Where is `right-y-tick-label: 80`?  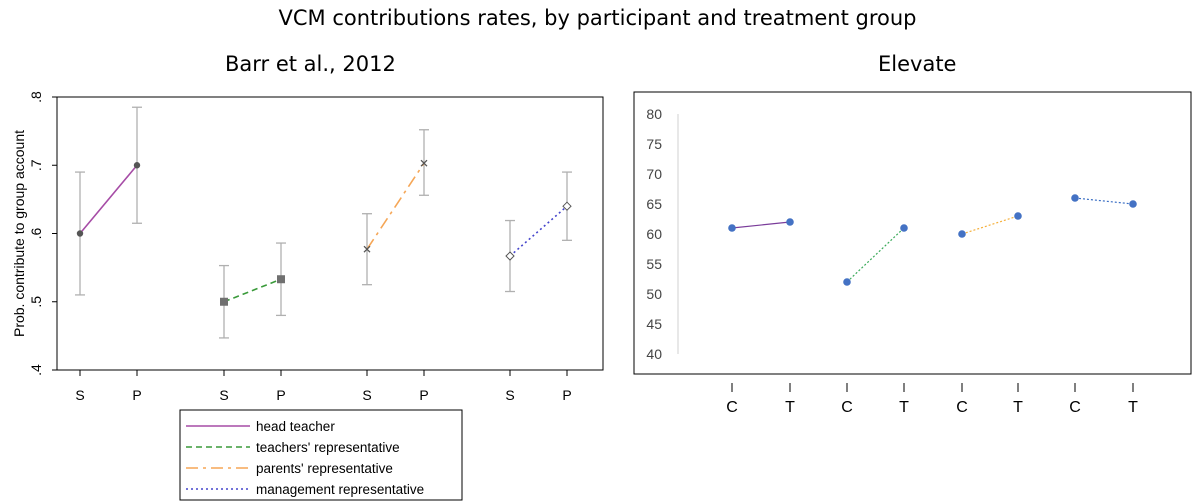
right-y-tick-label: 80 is located at coordinates (654, 114).